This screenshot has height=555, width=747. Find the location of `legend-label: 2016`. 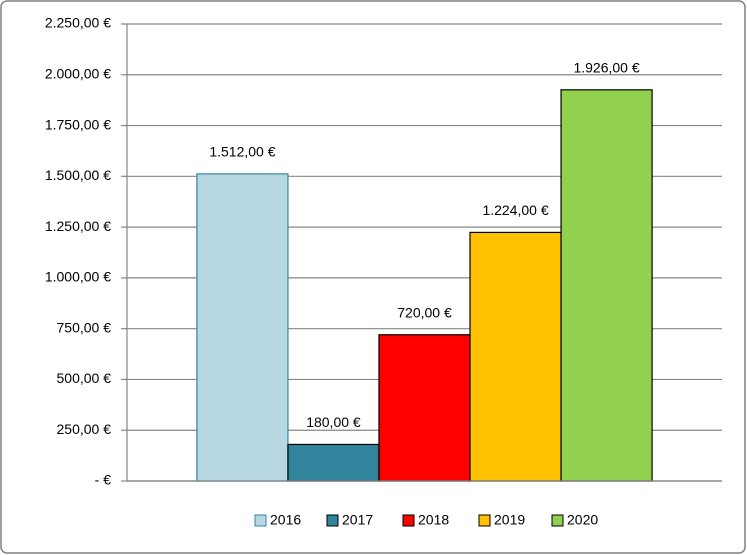

legend-label: 2016 is located at coordinates (285, 520).